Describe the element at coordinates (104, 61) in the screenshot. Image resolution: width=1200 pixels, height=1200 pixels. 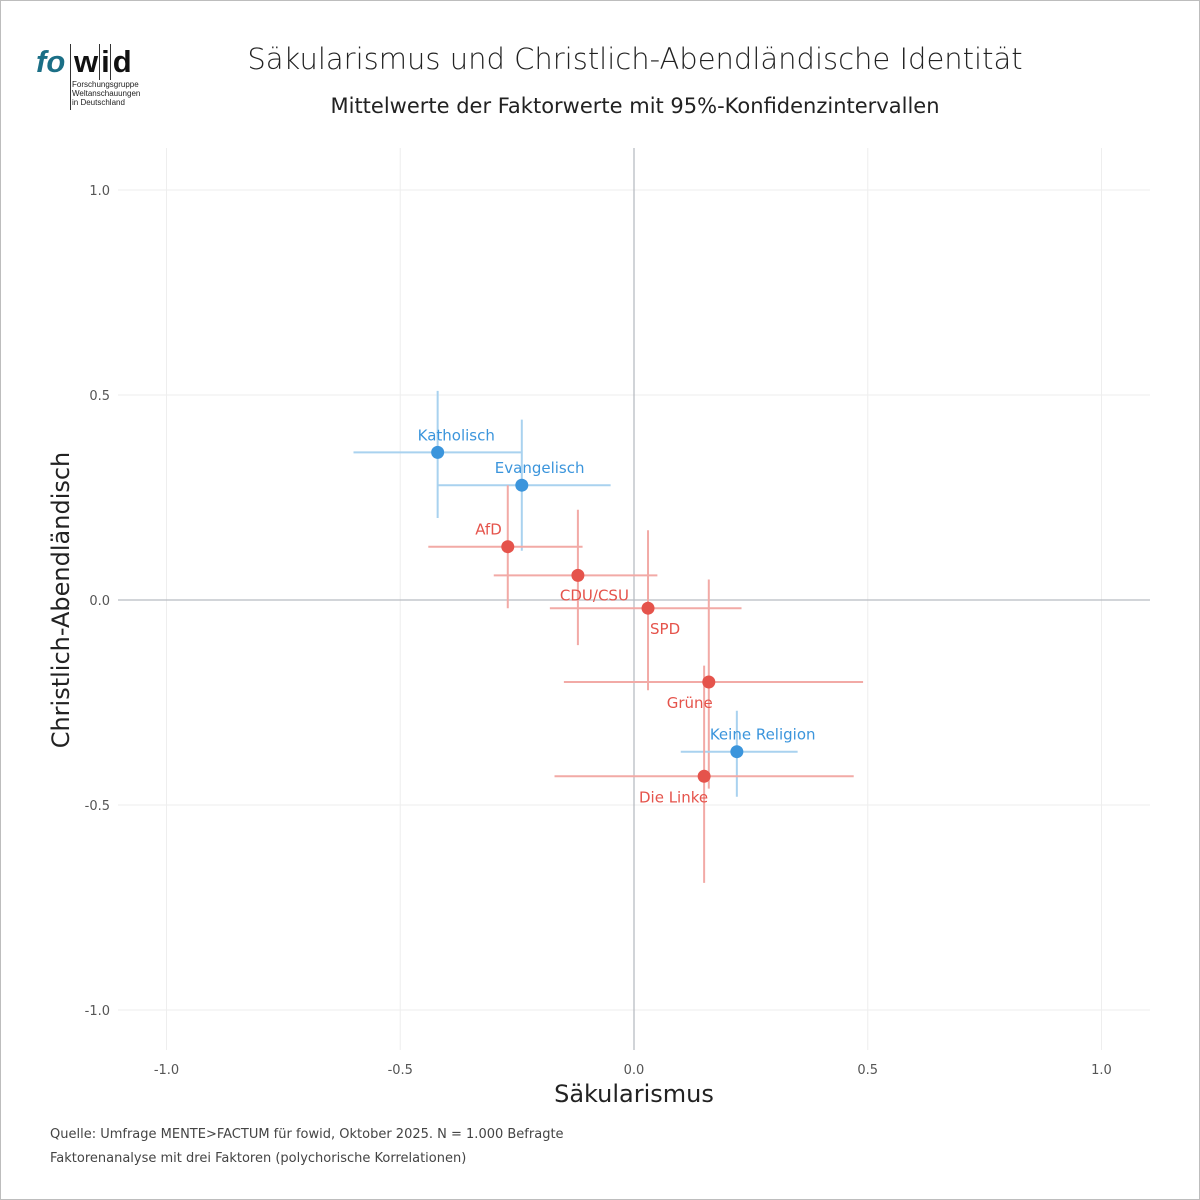
I see `logo-brand-wid: wid` at that location.